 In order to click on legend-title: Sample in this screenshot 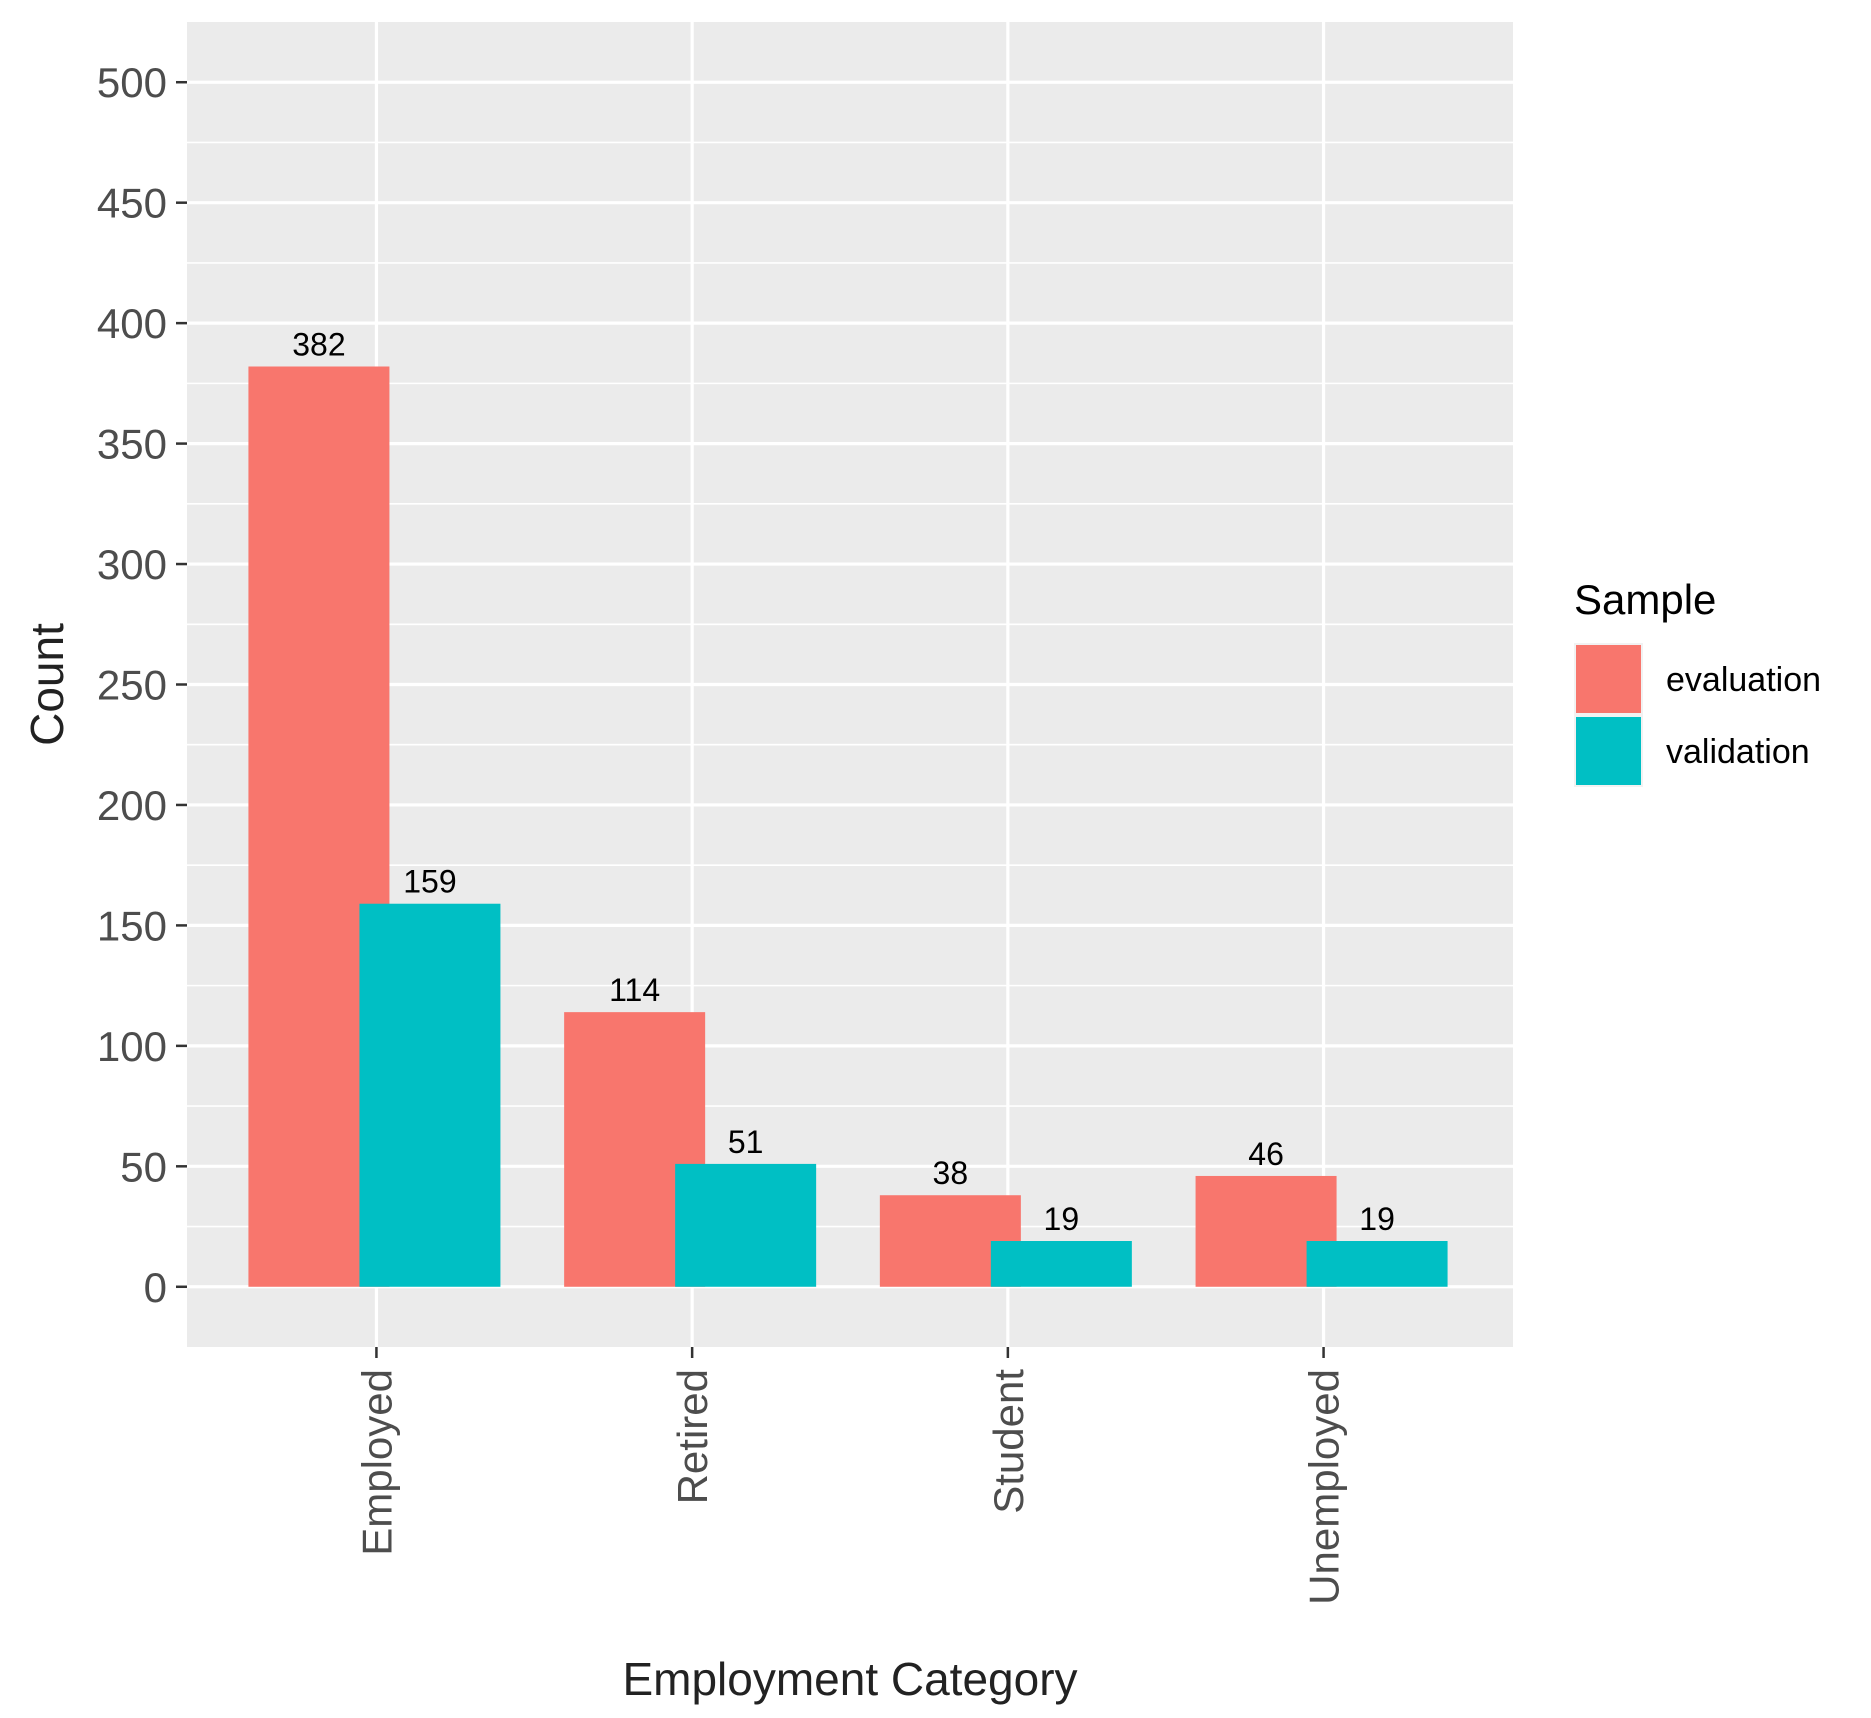, I will do `click(1645, 599)`.